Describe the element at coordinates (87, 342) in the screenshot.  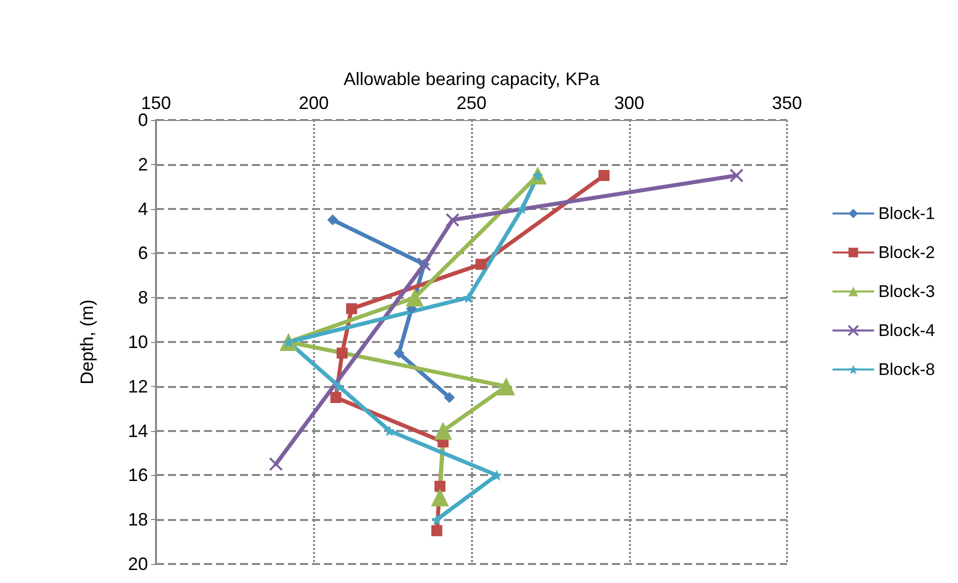
I see `y-axis-title: Depth, (m)` at that location.